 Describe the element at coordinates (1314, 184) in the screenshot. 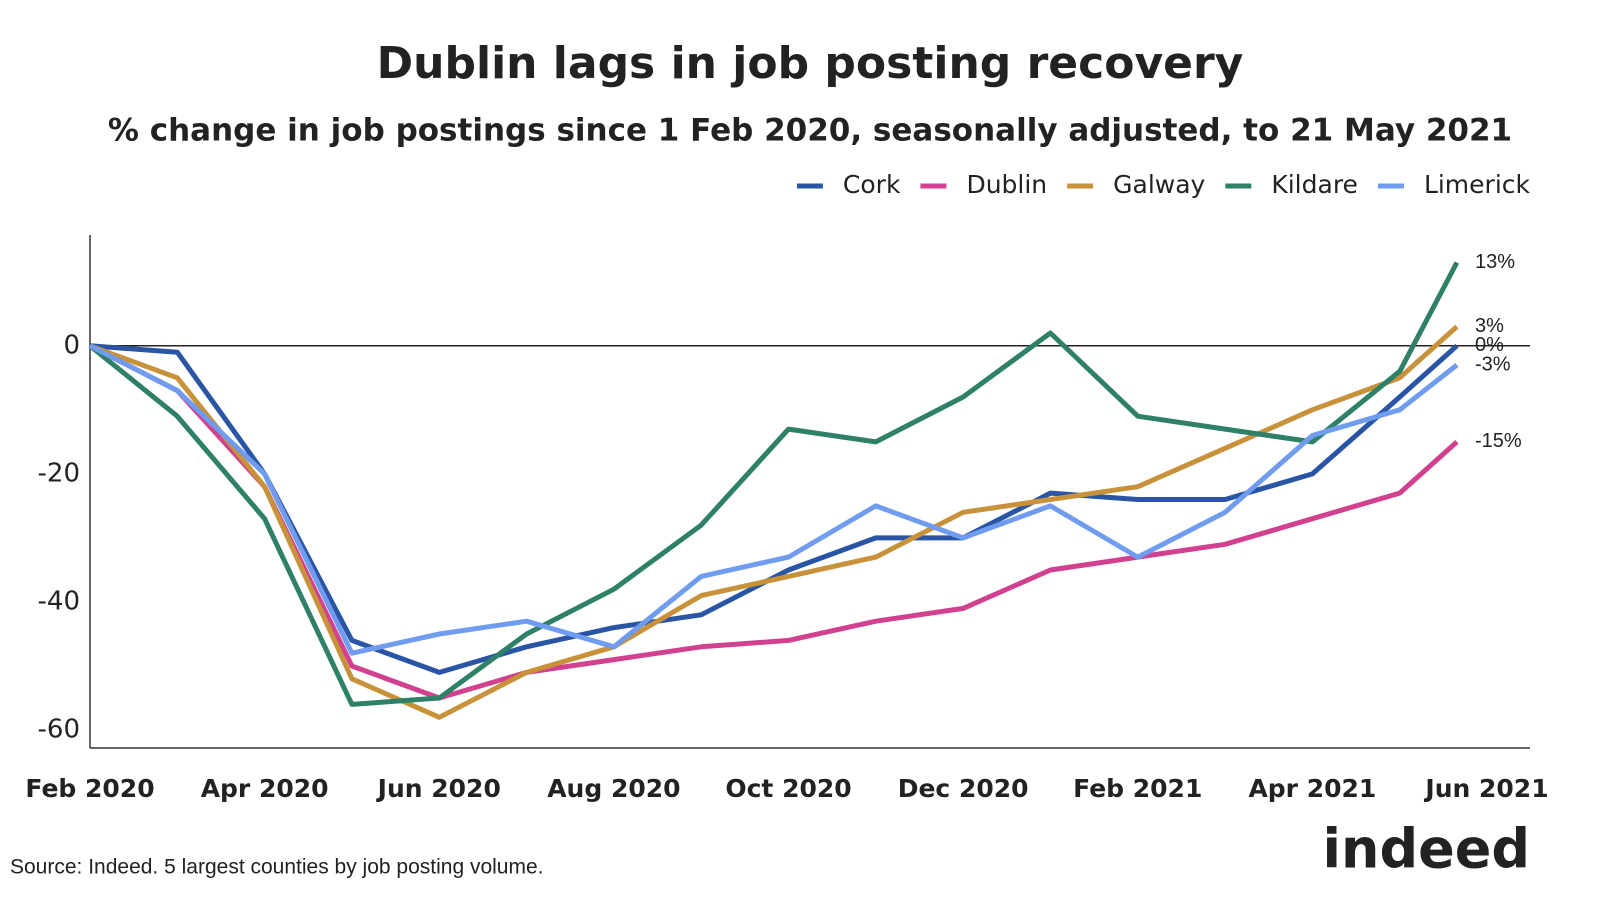

I see `legend-label: Kildare` at that location.